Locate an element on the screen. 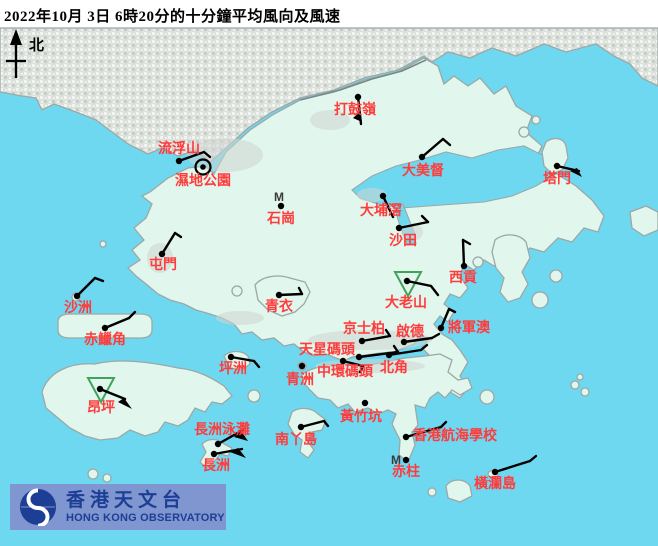 The image size is (658, 546). kau-sai-chau-island is located at coordinates (511, 268).